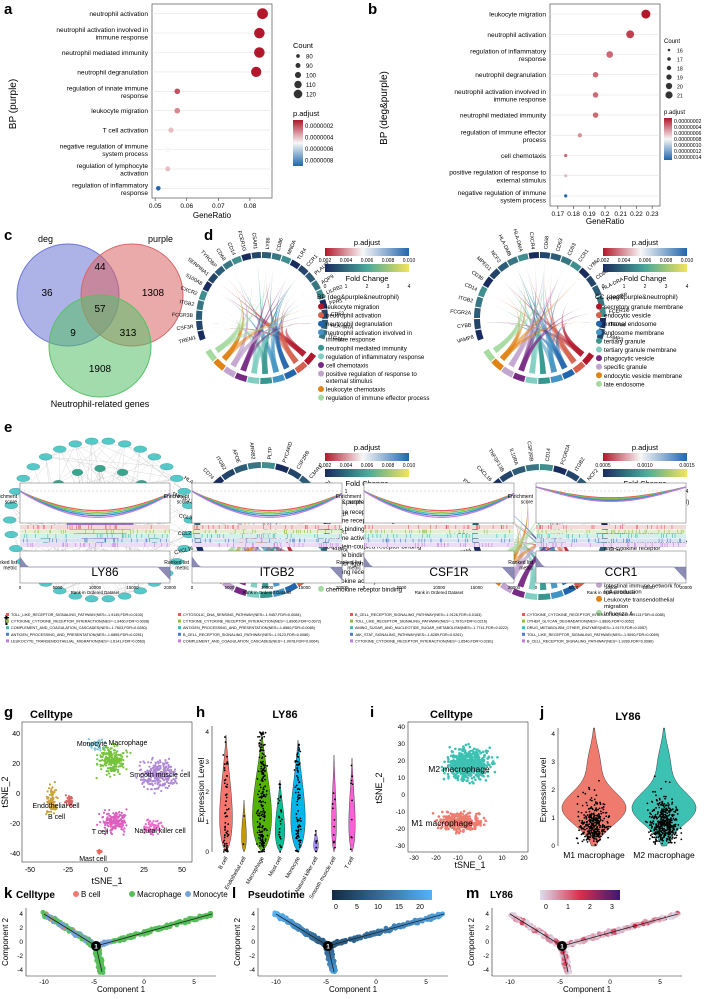  I want to click on ppi-node, so click(11, 534).